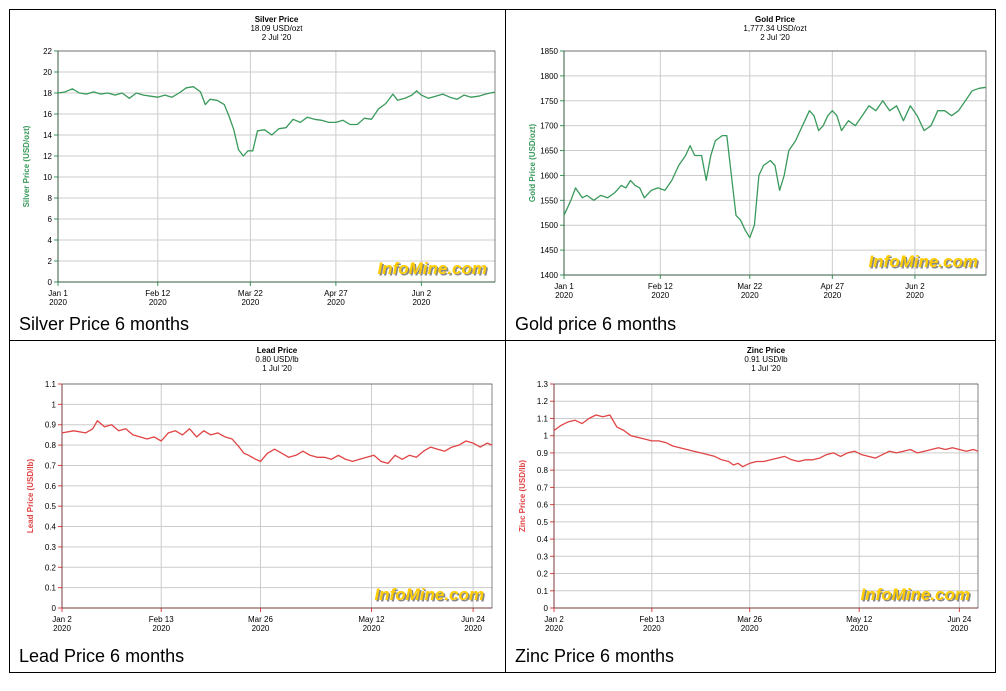 This screenshot has height=691, width=1006. I want to click on y-tick-label: 1650, so click(549, 151).